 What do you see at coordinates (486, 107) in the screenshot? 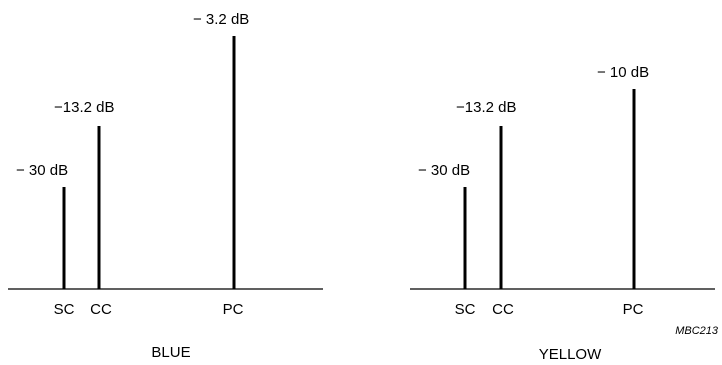
I see `level-label-yellow-cc: −13.2 dB` at bounding box center [486, 107].